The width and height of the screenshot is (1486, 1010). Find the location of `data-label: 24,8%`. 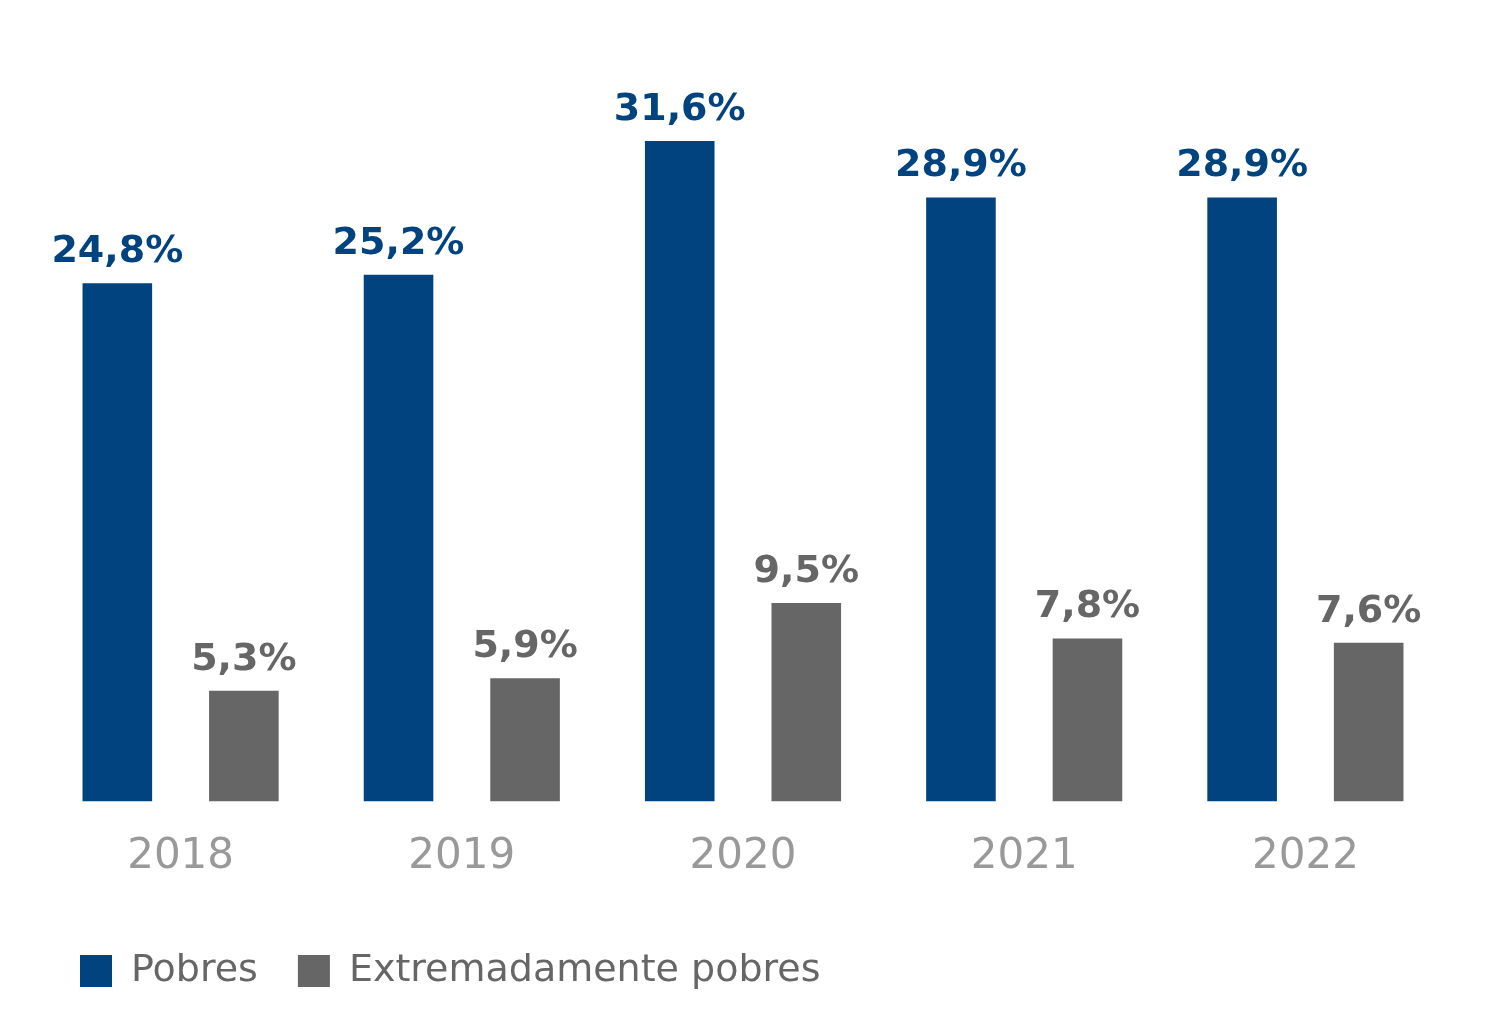

data-label: 24,8% is located at coordinates (117, 249).